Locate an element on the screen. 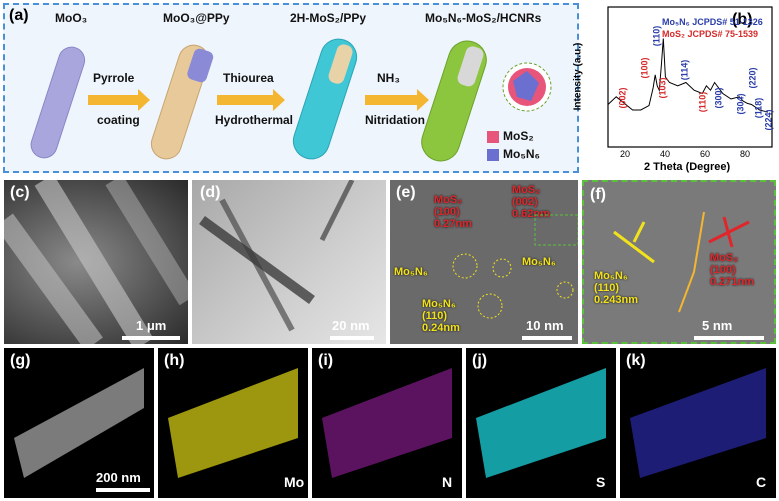  scale-bar-e is located at coordinates (547, 338).